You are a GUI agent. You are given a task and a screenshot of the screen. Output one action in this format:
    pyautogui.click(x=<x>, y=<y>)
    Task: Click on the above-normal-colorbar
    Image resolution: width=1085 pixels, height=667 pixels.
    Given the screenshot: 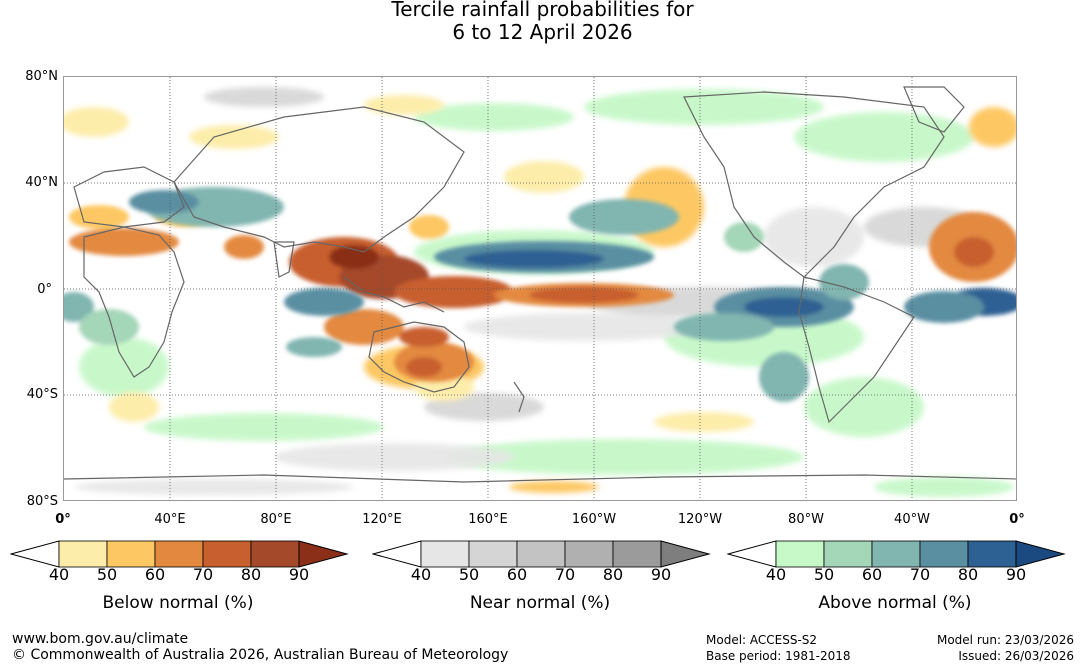 What is the action you would take?
    pyautogui.click(x=896, y=554)
    